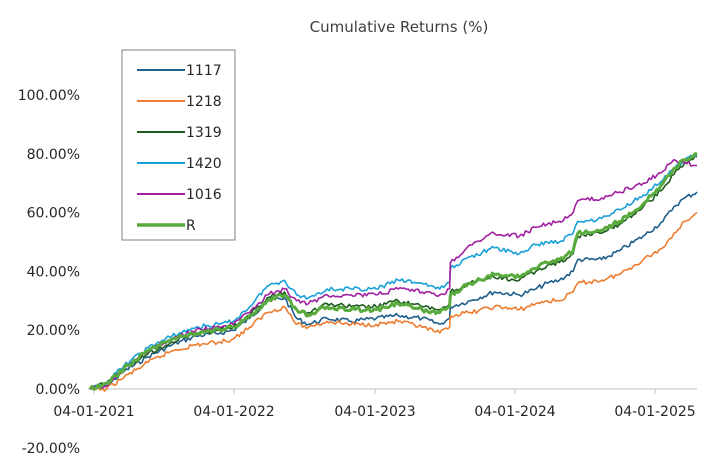 Image resolution: width=718 pixels, height=462 pixels. I want to click on y-tick-label: 60.00%, so click(53, 214).